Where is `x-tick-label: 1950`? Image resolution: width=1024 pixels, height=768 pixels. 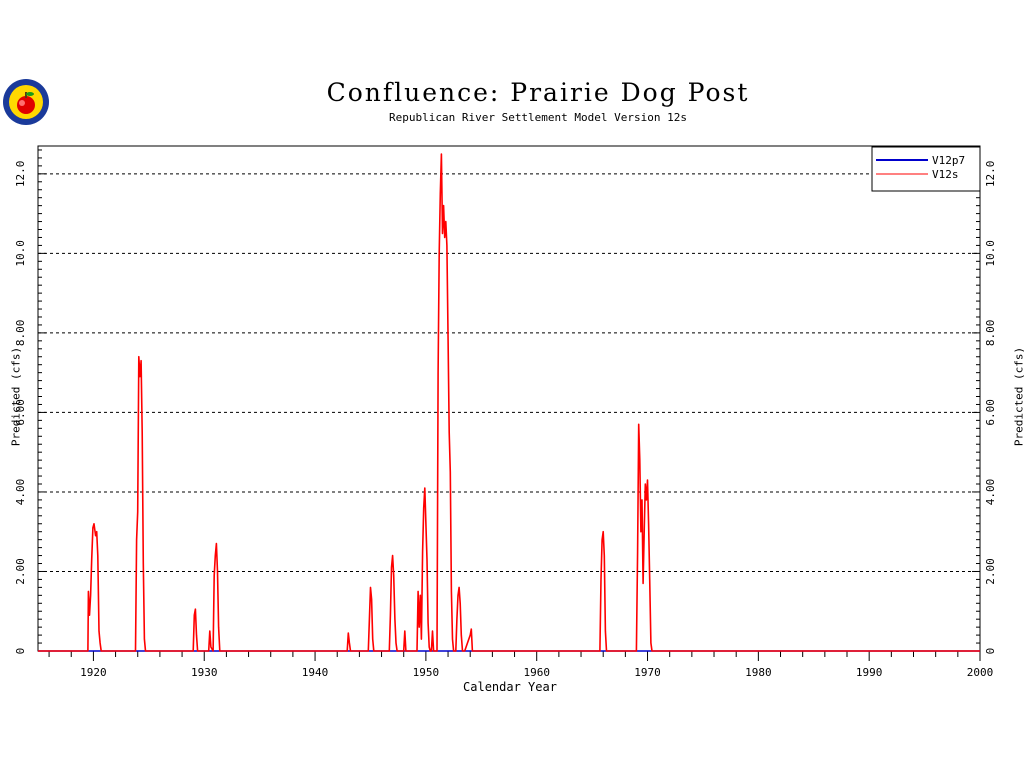
x-tick-label: 1950 is located at coordinates (426, 672).